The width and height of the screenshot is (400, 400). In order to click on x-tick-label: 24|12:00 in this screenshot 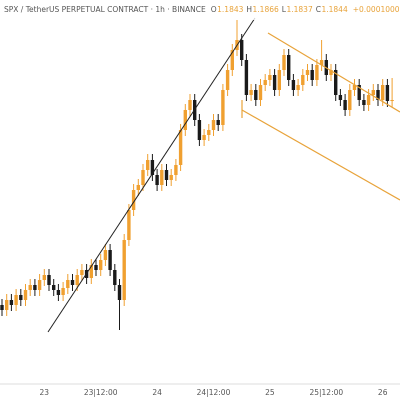, I will do `click(214, 392)`.